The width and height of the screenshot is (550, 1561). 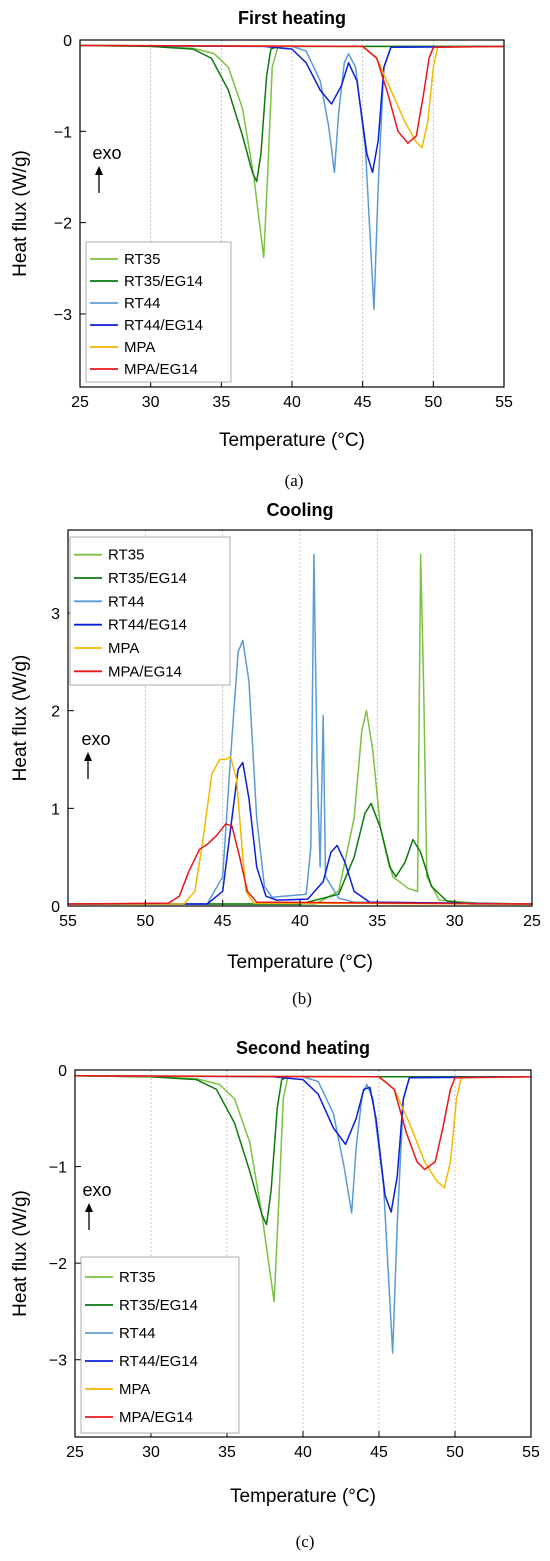 I want to click on y-tick-label: 2, so click(x=55, y=712).